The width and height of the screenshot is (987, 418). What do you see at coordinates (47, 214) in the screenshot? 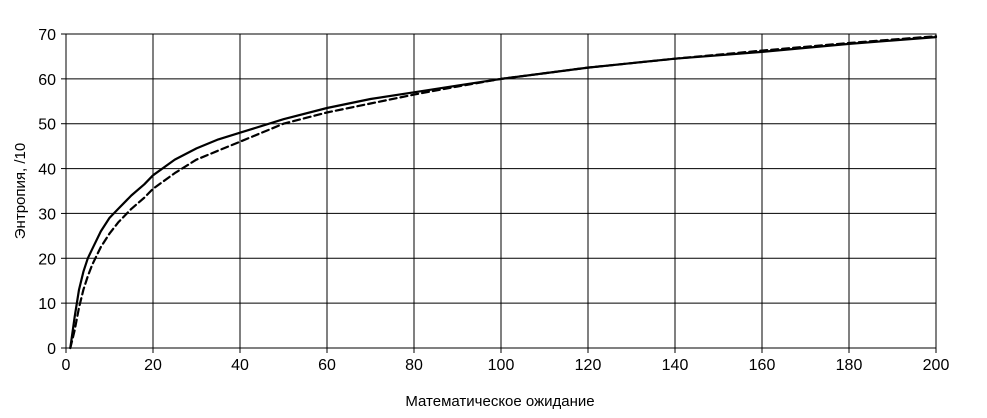
I see `y-tick-label: 30` at bounding box center [47, 214].